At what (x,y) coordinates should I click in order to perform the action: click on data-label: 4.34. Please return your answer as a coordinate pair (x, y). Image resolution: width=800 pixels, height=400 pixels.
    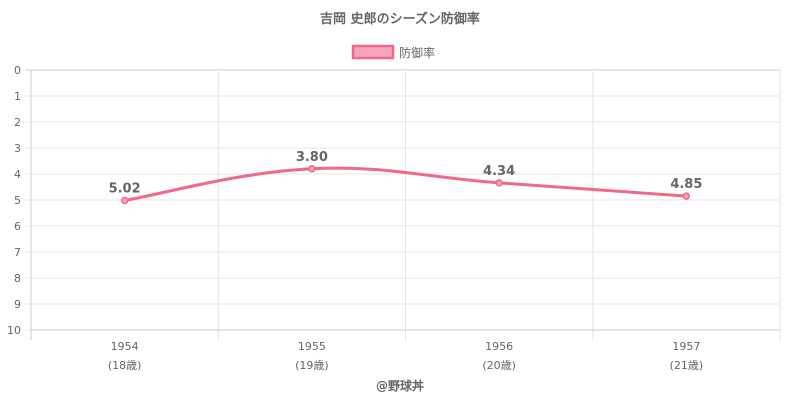
    Looking at the image, I should click on (499, 171).